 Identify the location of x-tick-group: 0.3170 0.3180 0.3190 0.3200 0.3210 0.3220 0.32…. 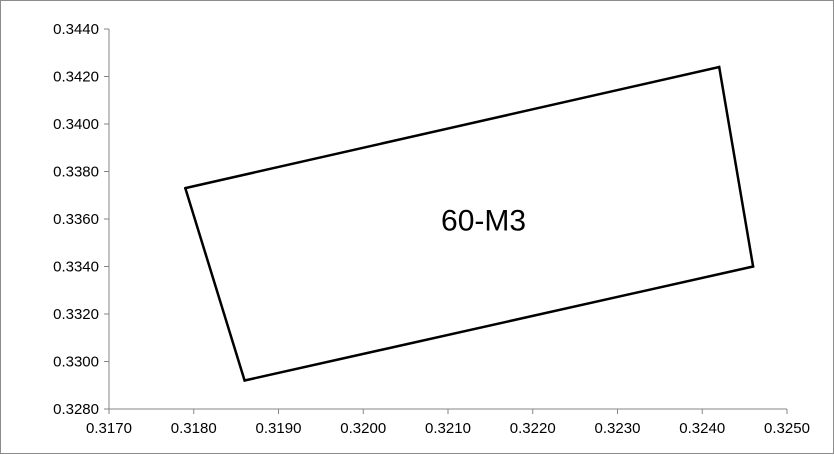
(448, 423).